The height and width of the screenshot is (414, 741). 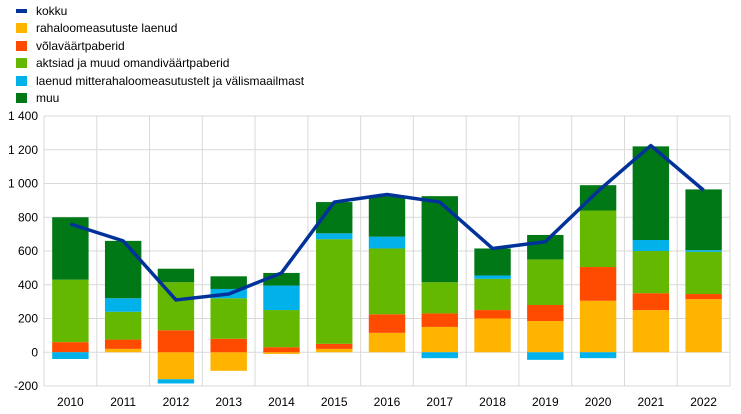 I want to click on x-tick-label: 2015, so click(x=334, y=402).